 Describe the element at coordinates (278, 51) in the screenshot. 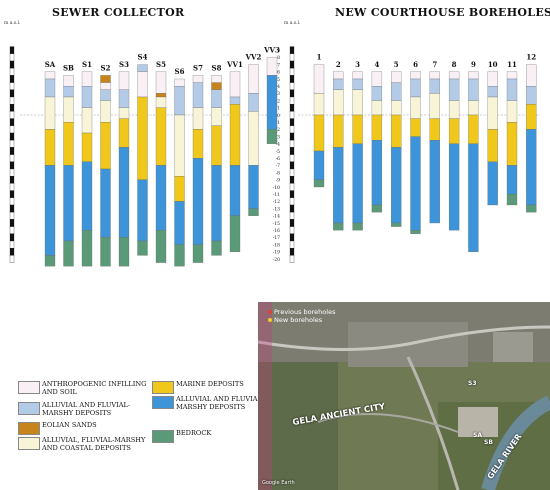

I see `axis-tick-right: 9` at that location.